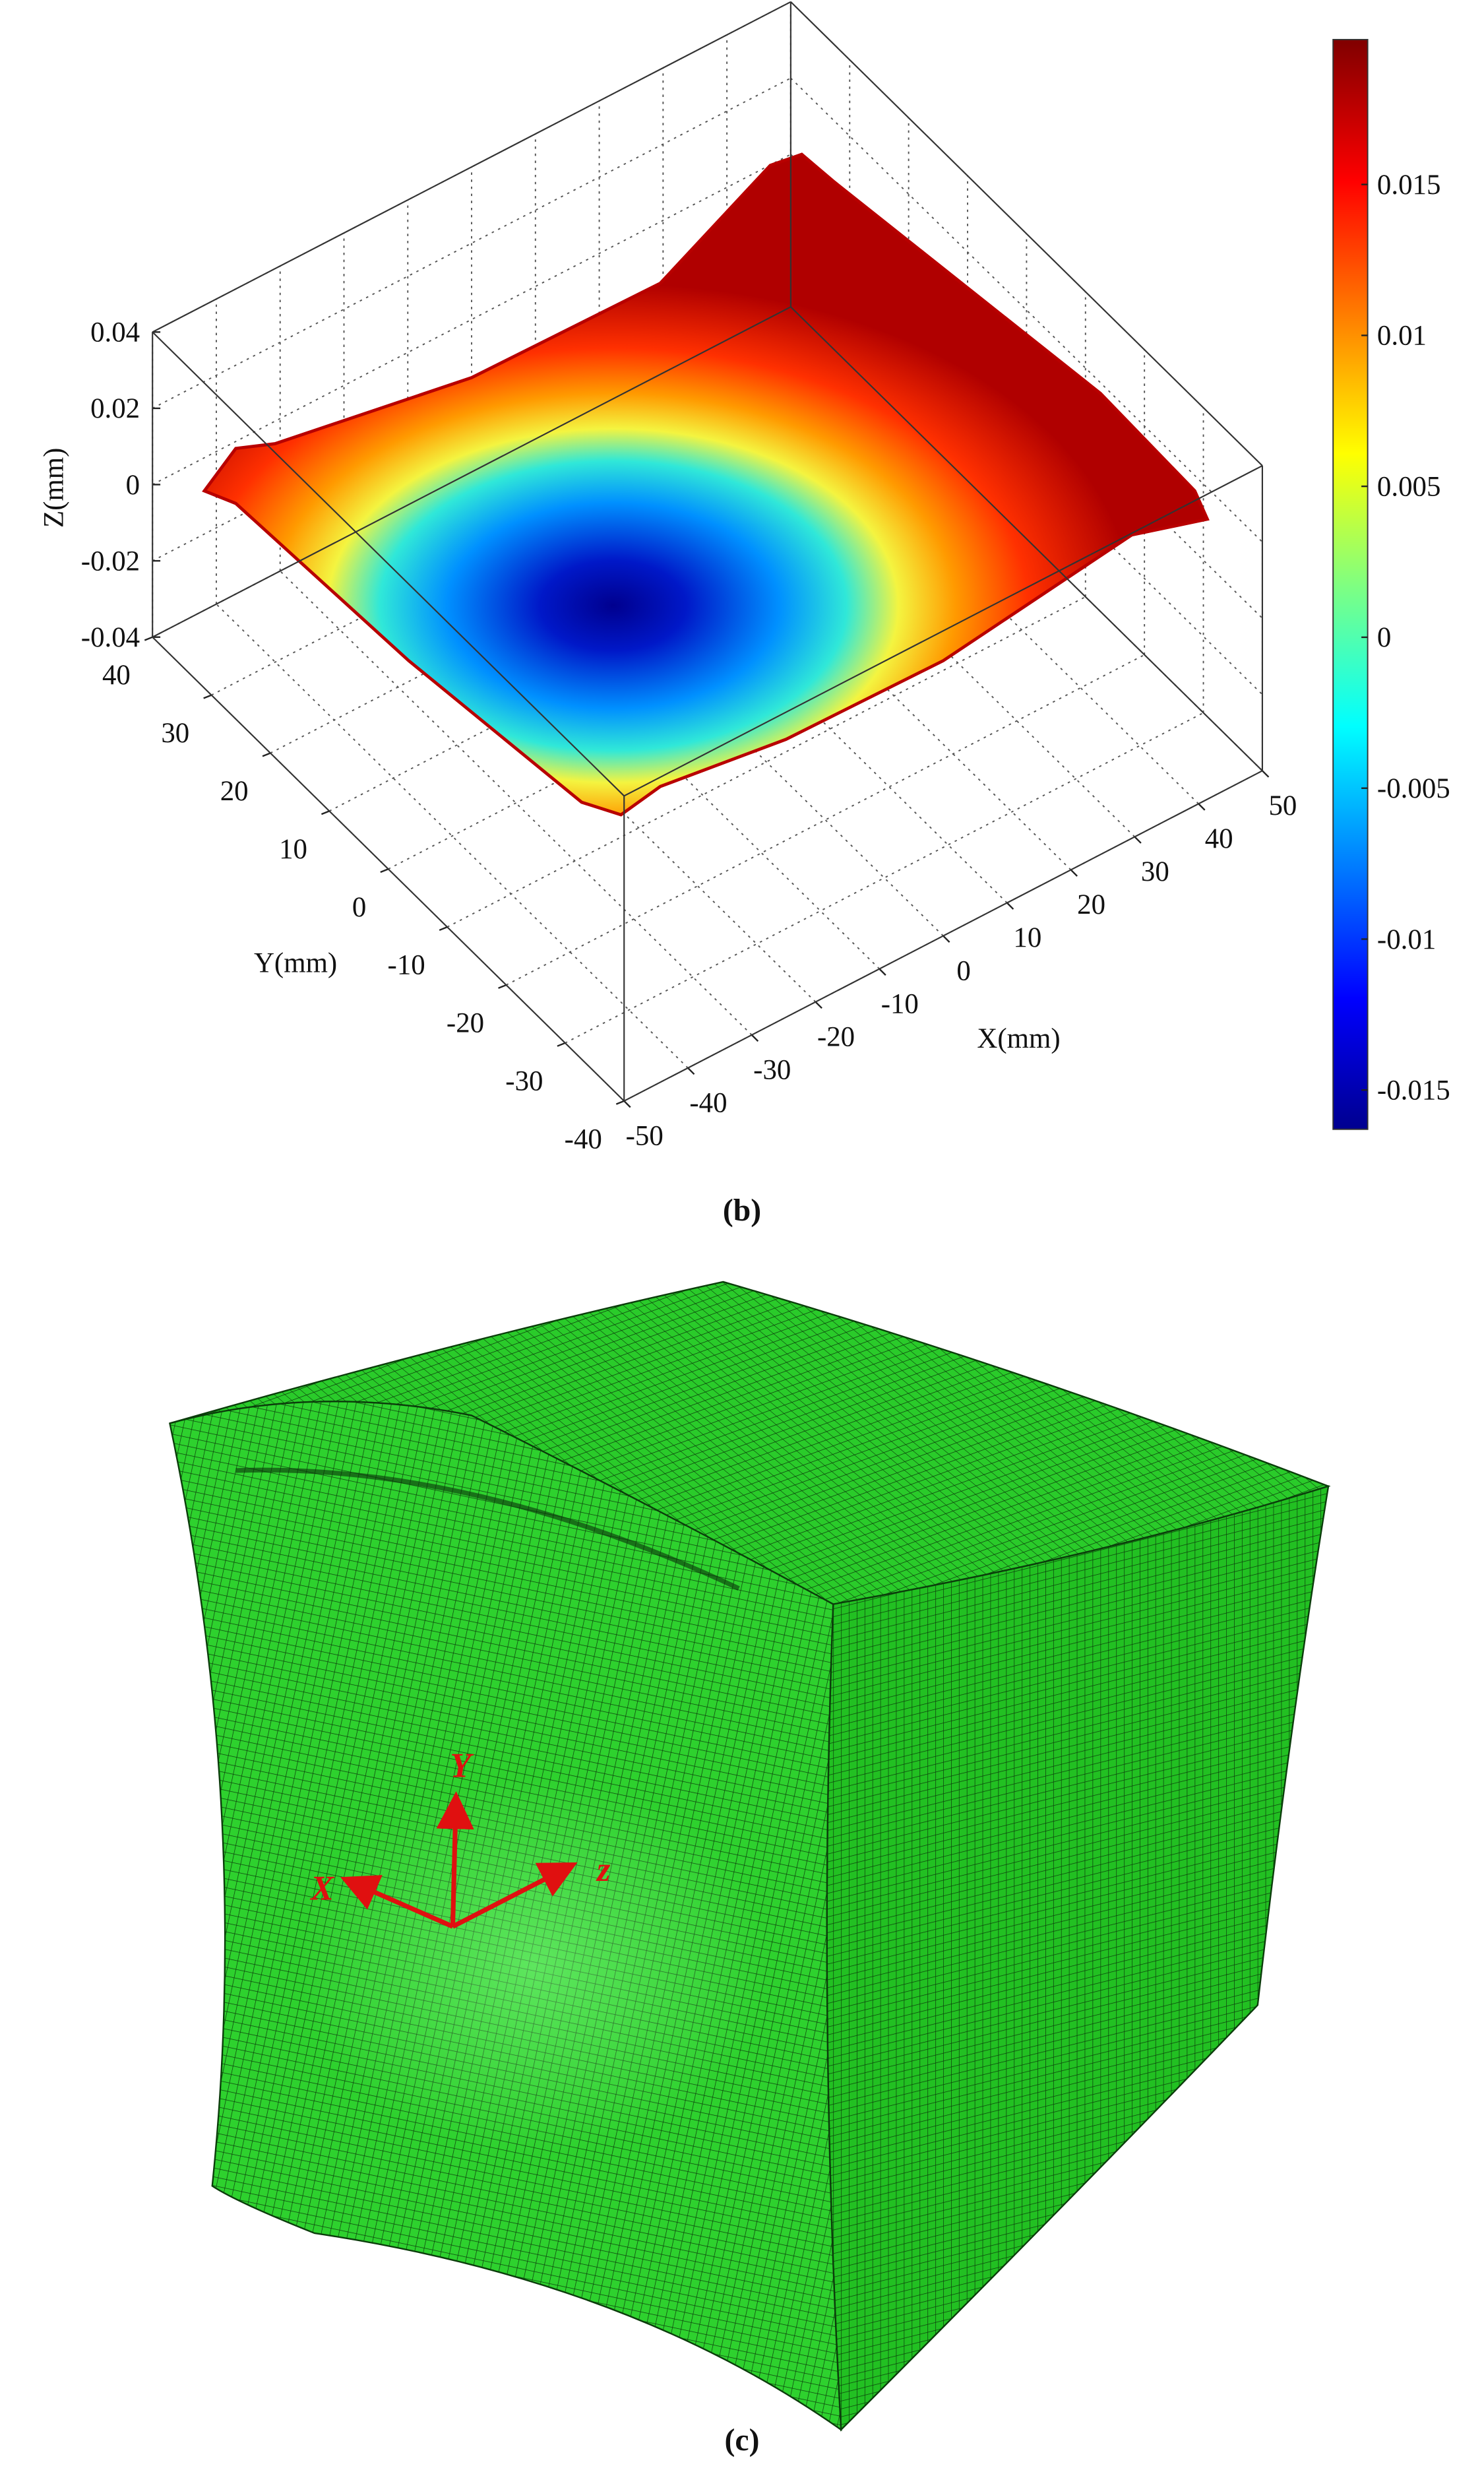 This screenshot has height=2474, width=1484. I want to click on x-tick-label: 50, so click(1282, 805).